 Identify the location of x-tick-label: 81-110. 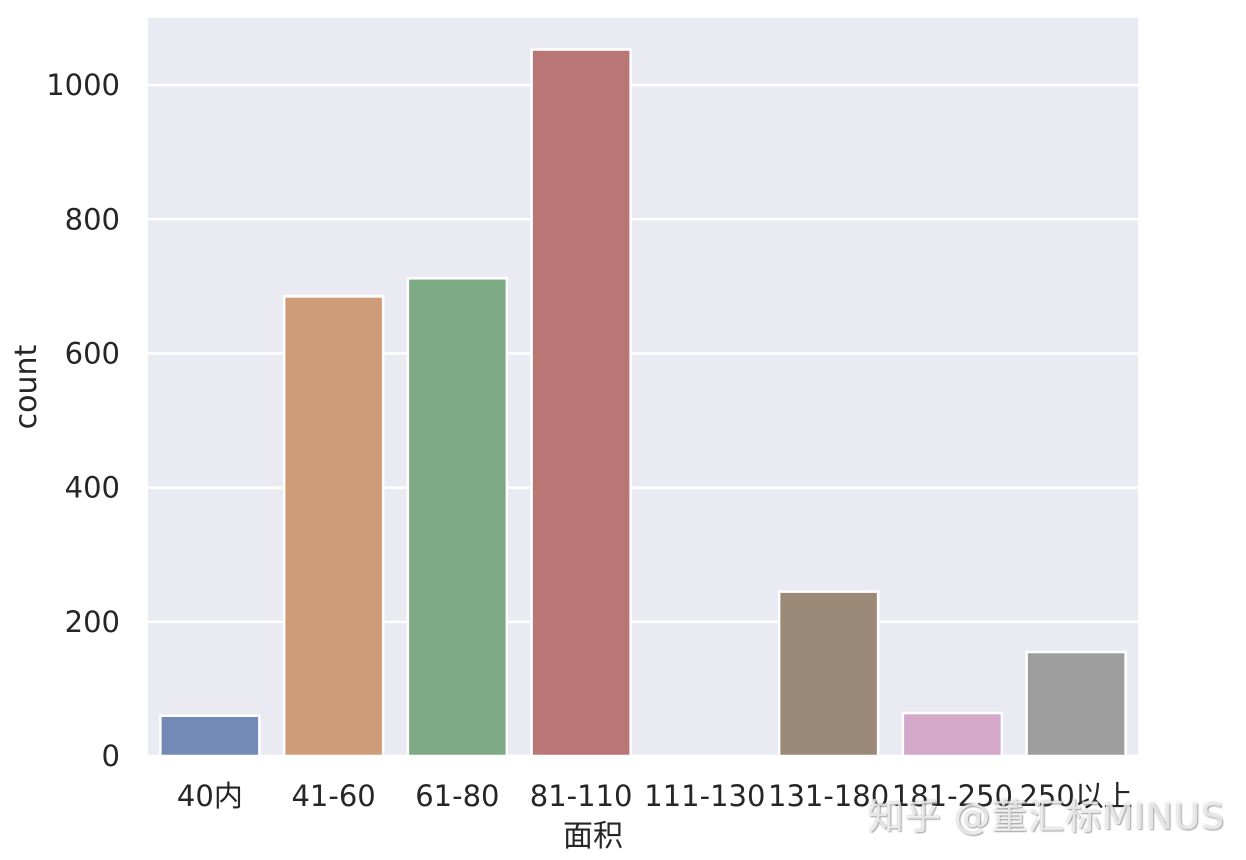
(581, 796).